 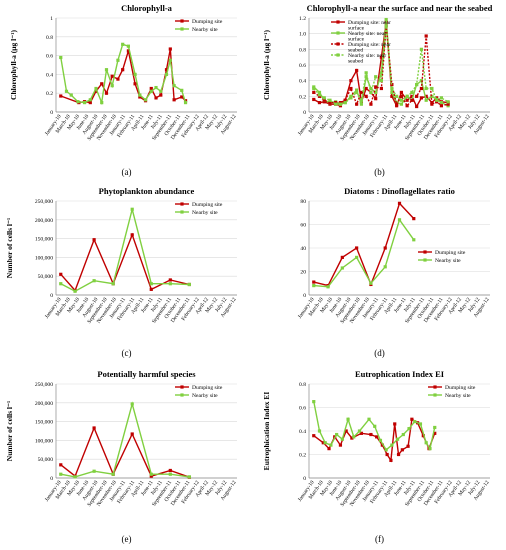 What do you see at coordinates (448, 261) in the screenshot?
I see `legend-label-d-1: Nearby site` at bounding box center [448, 261].